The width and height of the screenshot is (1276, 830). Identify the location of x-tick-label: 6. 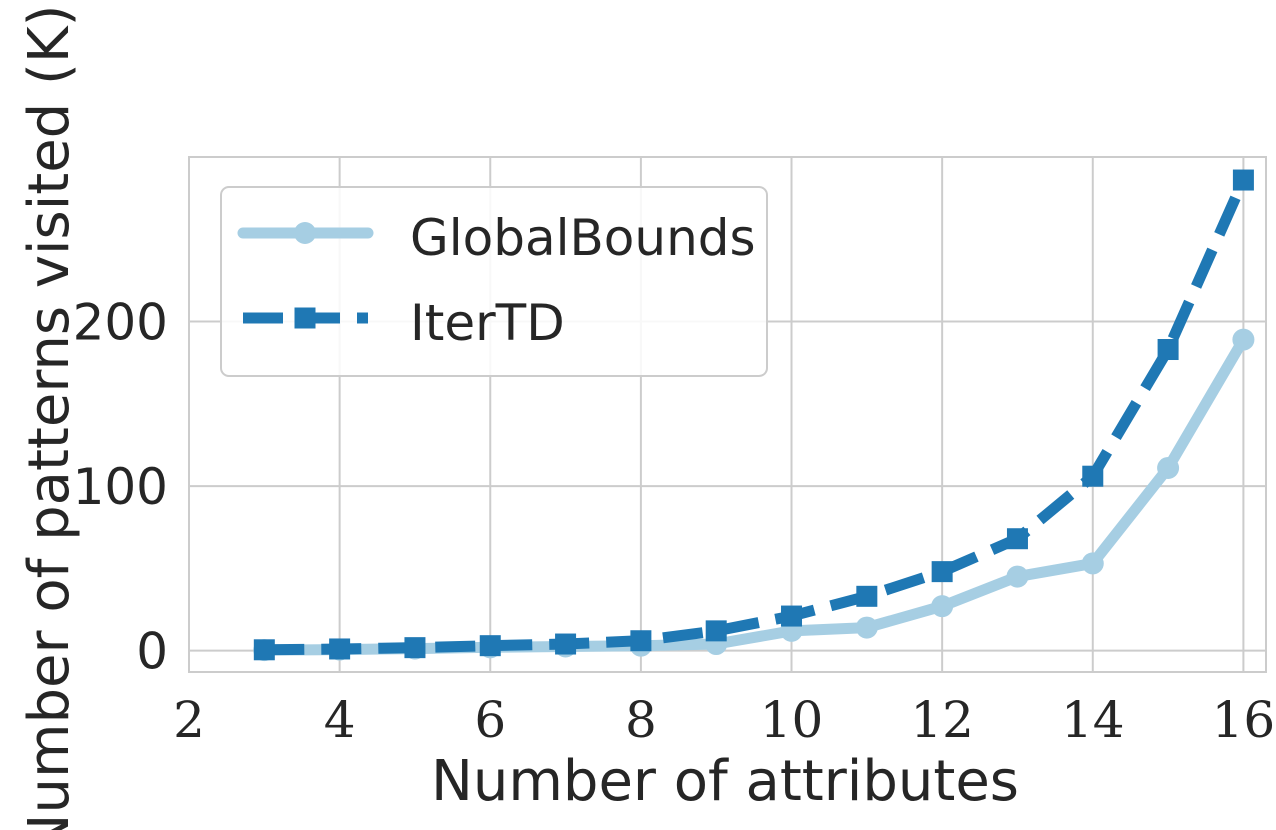
(490, 720).